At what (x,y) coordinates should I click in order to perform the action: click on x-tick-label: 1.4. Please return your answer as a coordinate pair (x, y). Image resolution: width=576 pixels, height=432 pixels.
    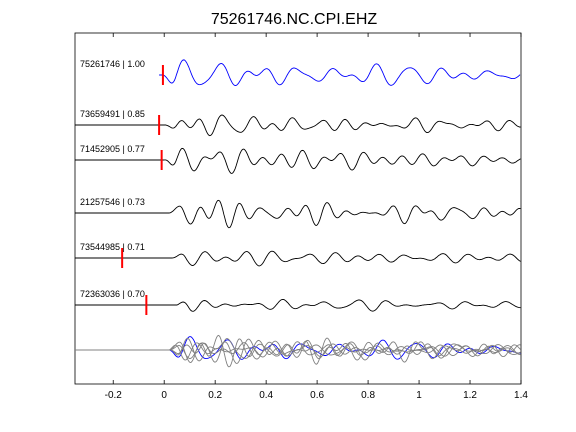
    Looking at the image, I should click on (521, 395).